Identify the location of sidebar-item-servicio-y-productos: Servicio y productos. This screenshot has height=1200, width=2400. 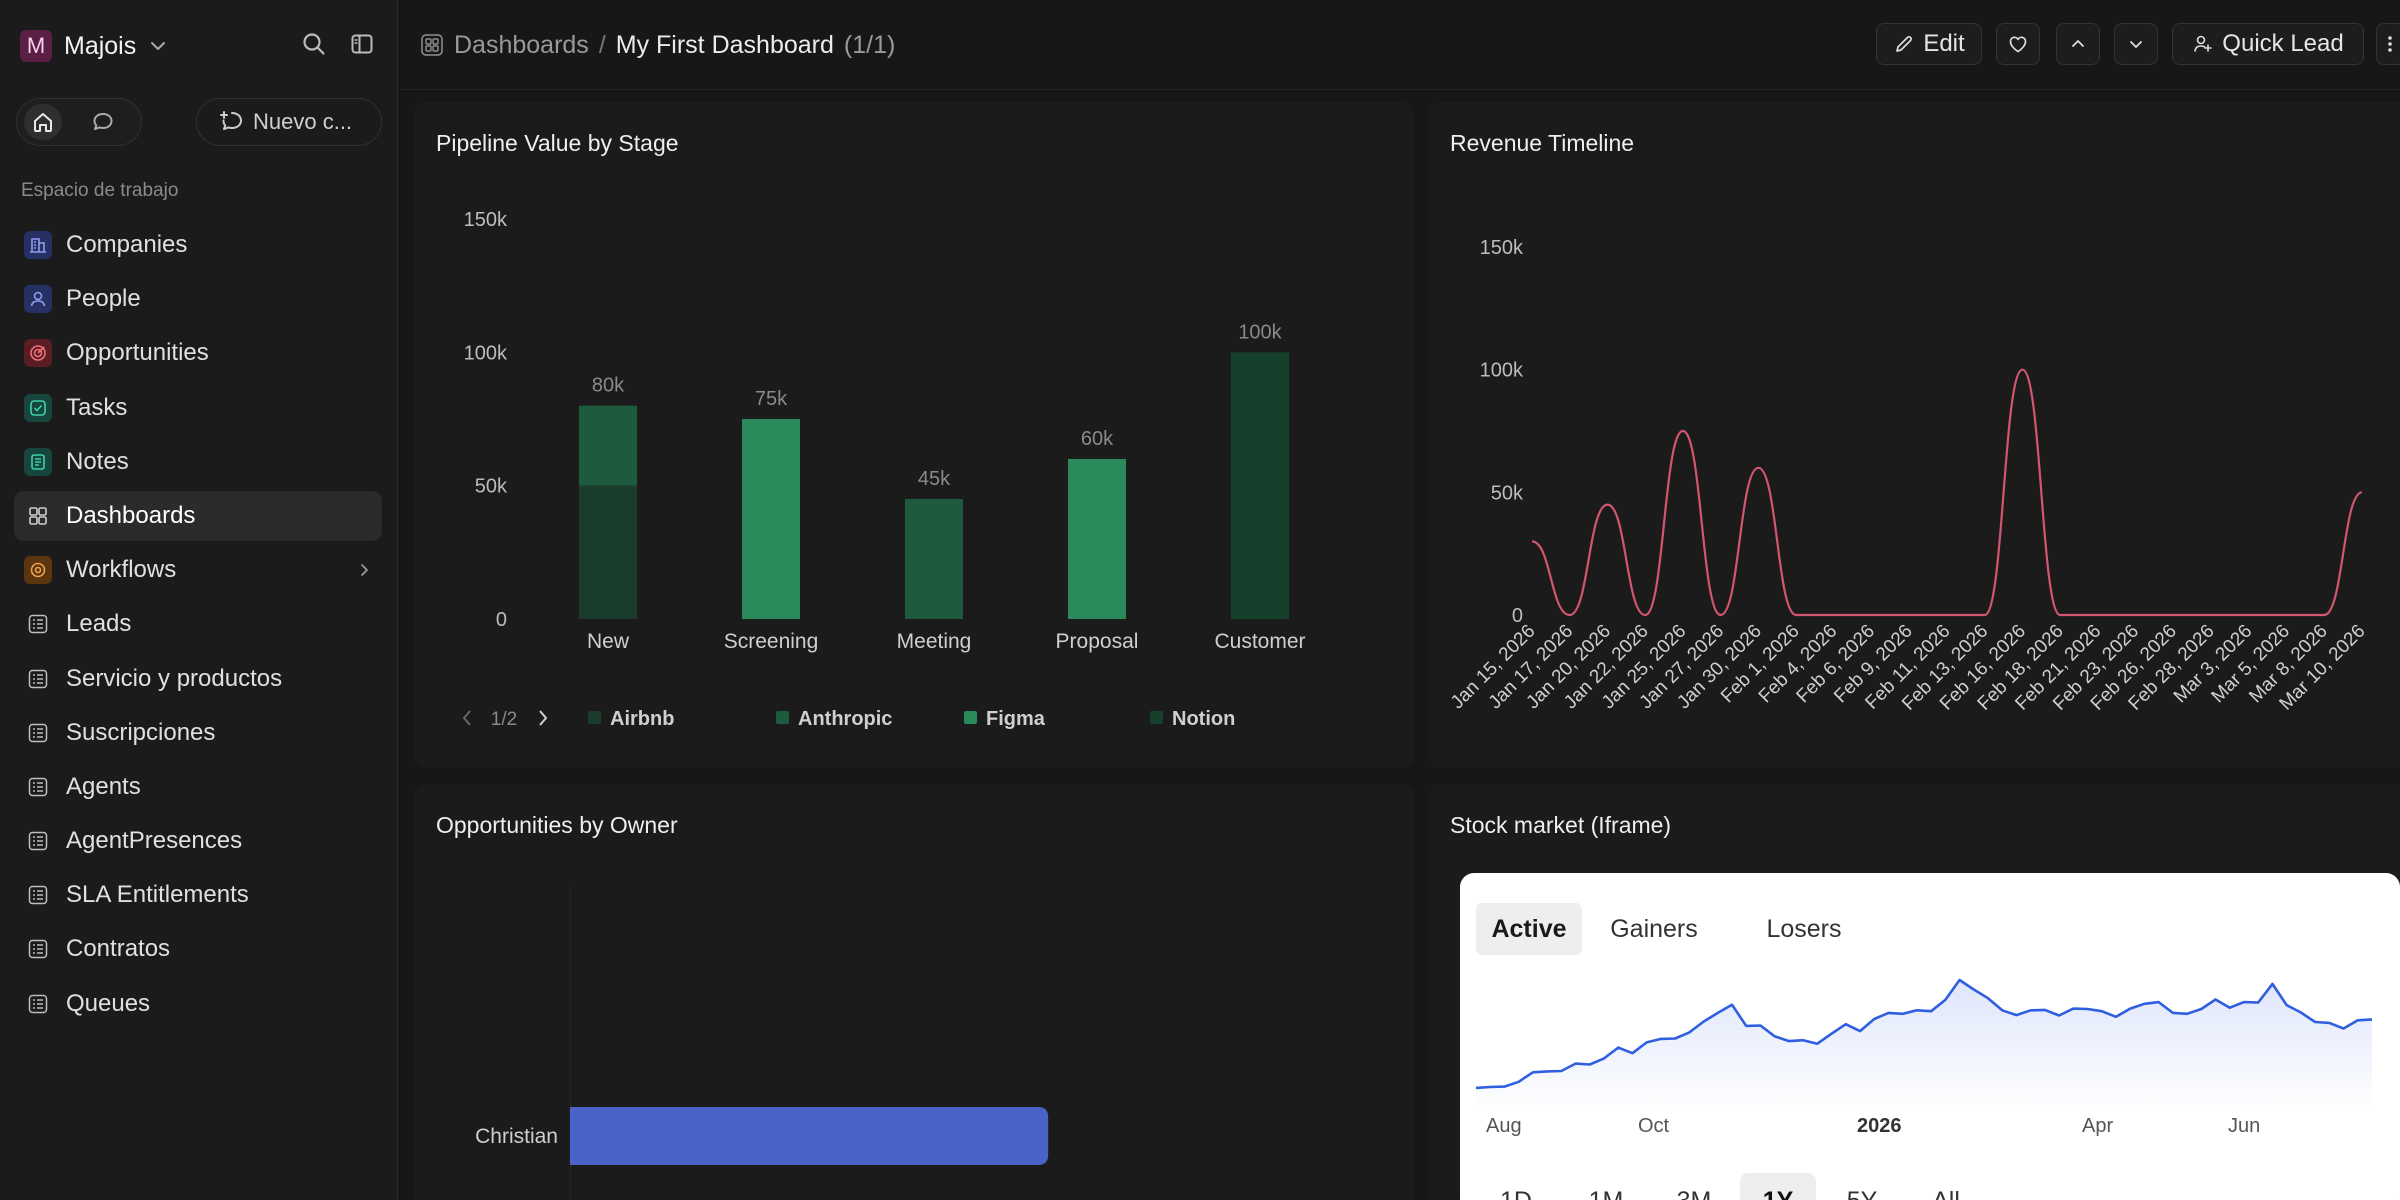
(198, 679).